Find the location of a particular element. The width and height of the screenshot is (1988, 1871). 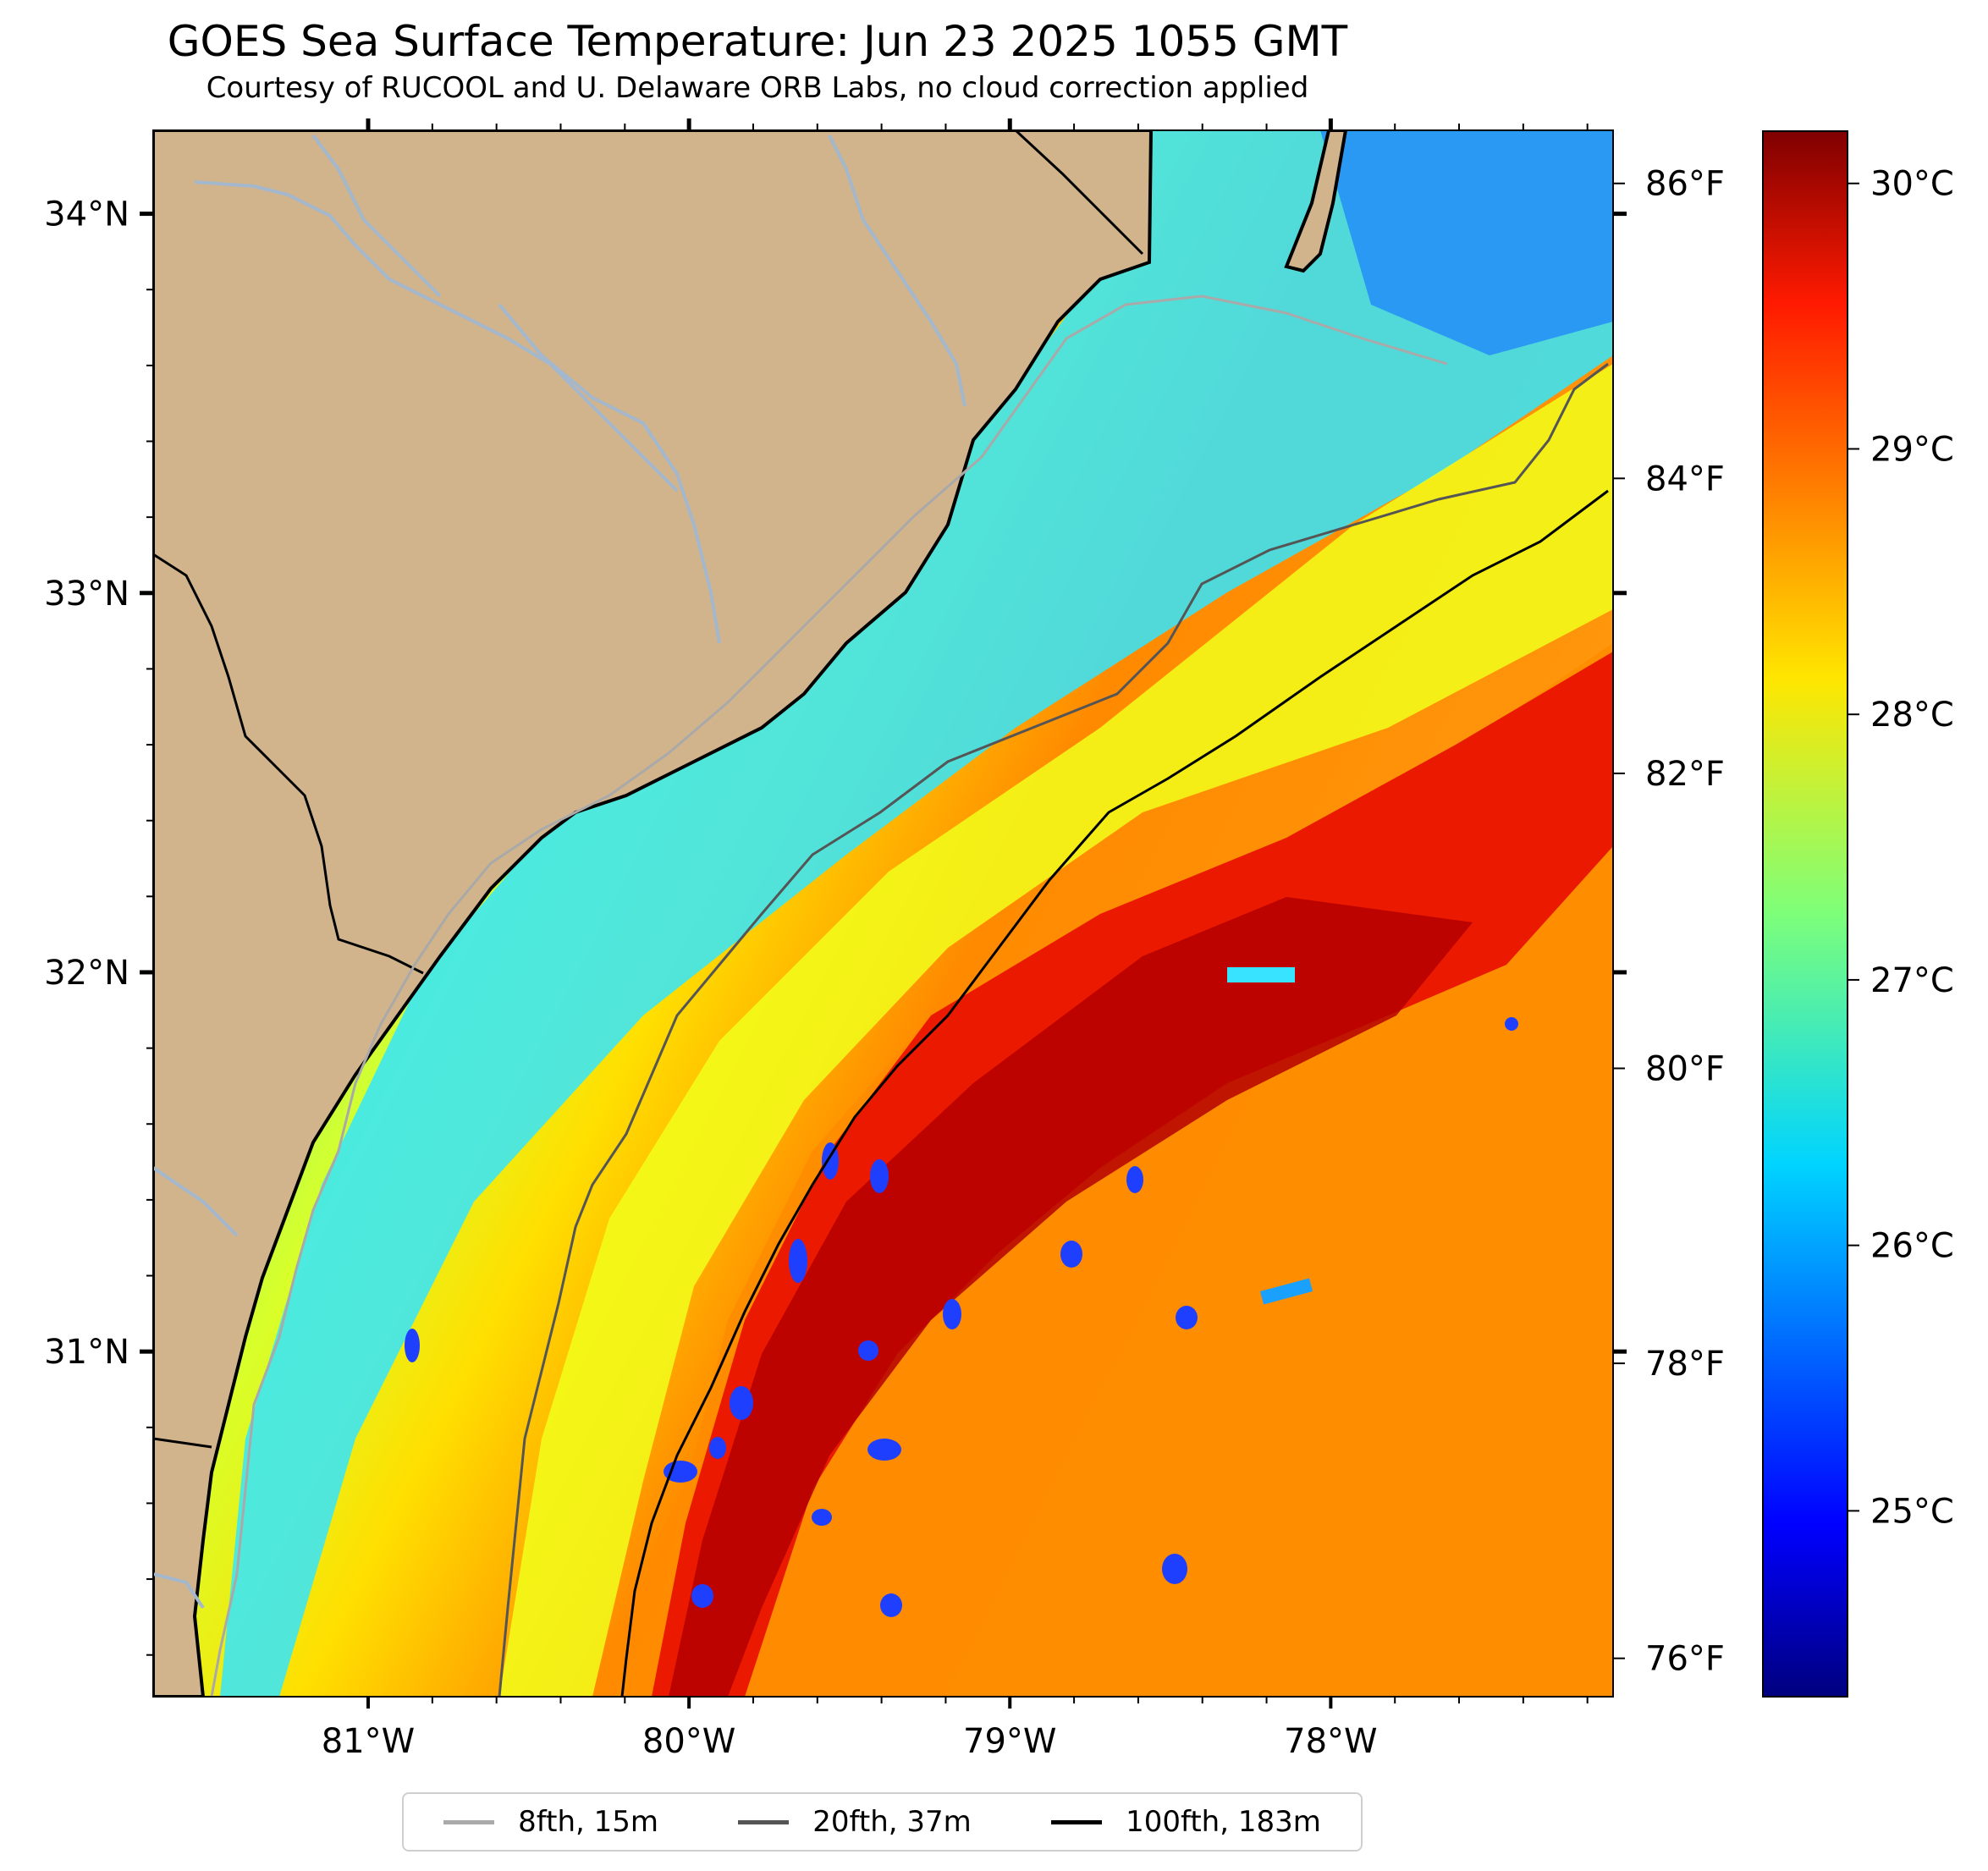

lat-tick-label: 33°N is located at coordinates (86, 594).